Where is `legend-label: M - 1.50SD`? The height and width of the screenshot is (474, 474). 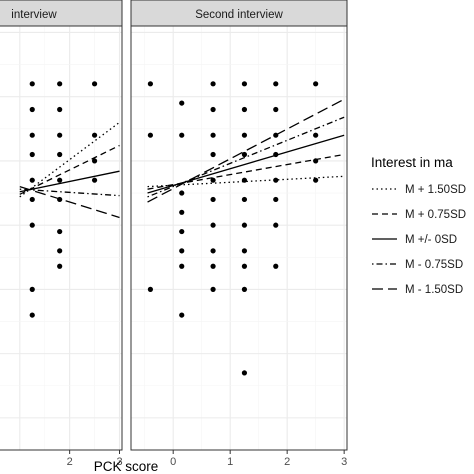 legend-label: M - 1.50SD is located at coordinates (434, 290).